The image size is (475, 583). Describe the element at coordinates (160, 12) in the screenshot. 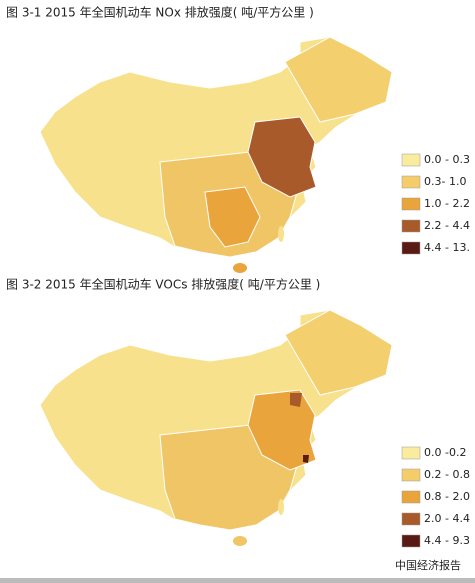

I see `map-title: 图 3-1 2015 年全国机动车 NOx 排放强度( 吨/平方公里 )` at that location.